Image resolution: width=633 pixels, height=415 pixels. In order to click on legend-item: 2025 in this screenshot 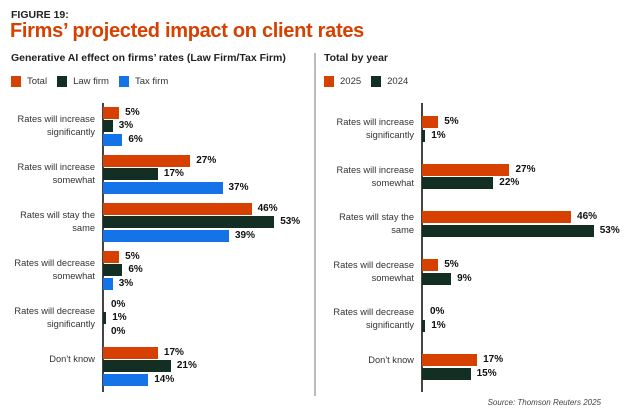, I will do `click(342, 81)`.